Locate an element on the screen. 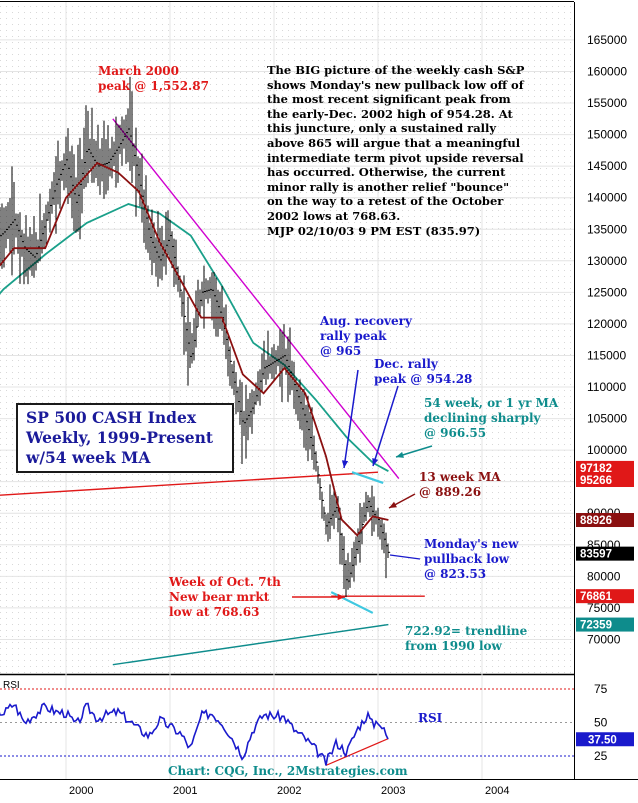  rsi-tick-label: 50 is located at coordinates (601, 723).